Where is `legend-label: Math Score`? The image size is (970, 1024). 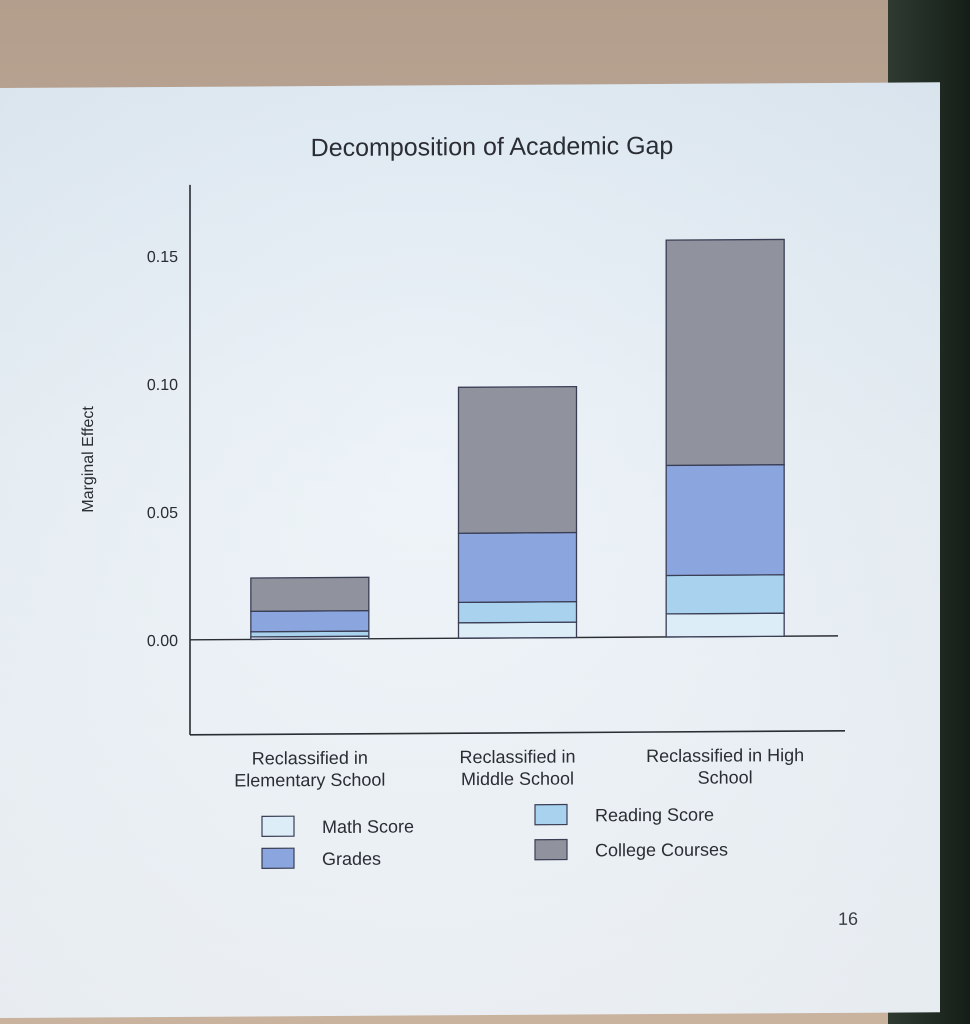
legend-label: Math Score is located at coordinates (368, 826).